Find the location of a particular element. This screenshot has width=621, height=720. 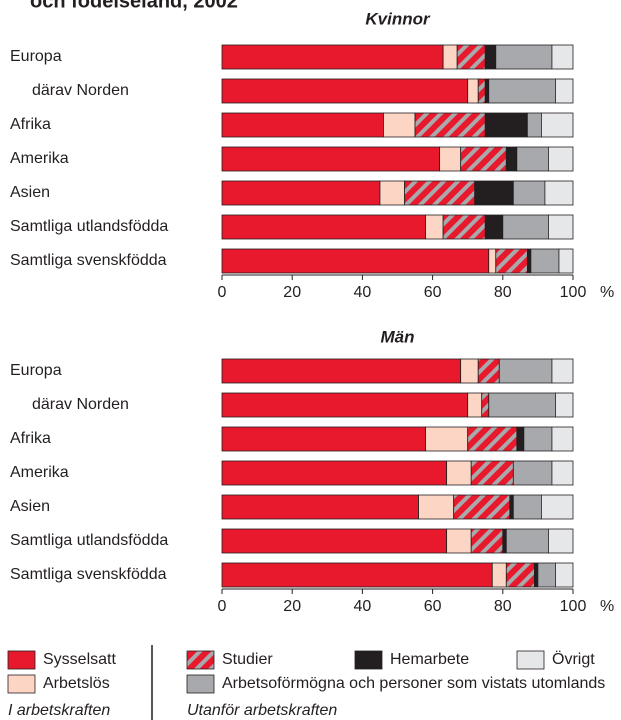

legend-label: Arbetslös is located at coordinates (76, 683).